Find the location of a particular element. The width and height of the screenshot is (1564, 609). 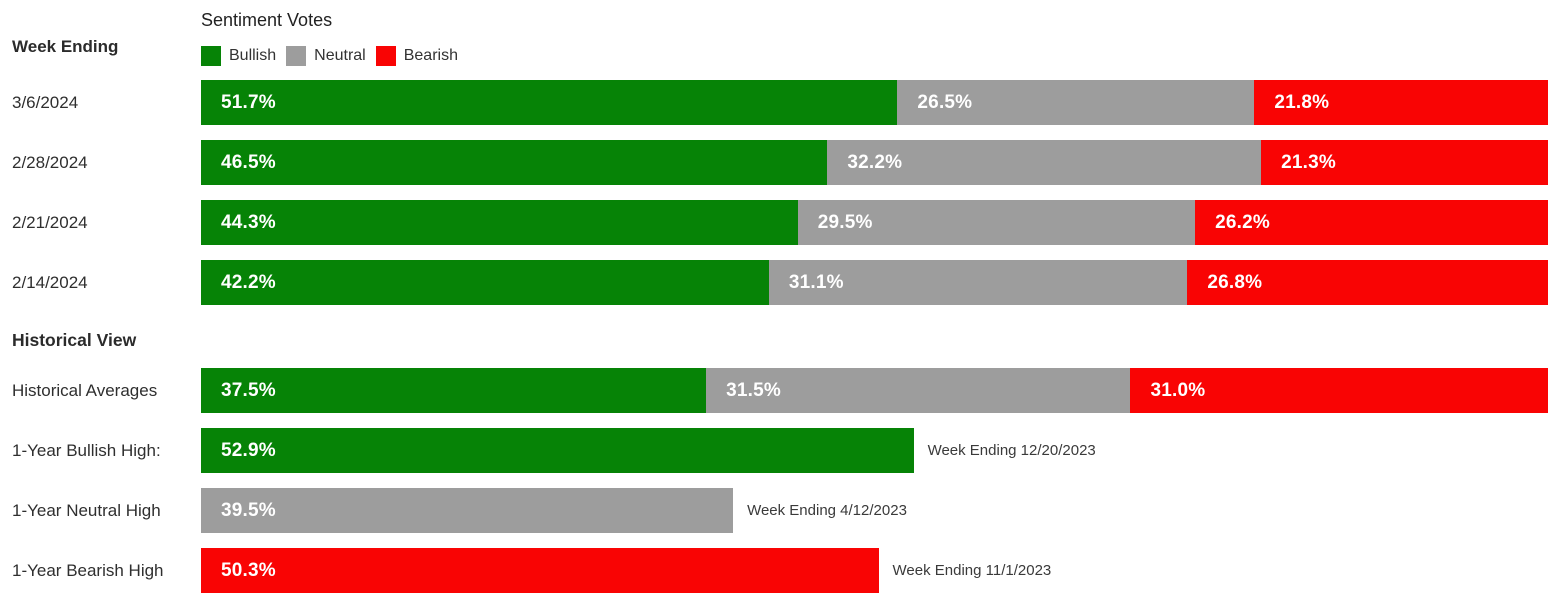

historical-view-header: Historical View is located at coordinates (74, 340).